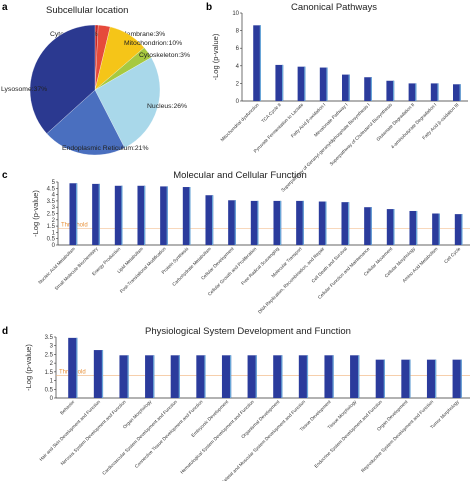  I want to click on x-category-label: Free Radical Scavenging, so click(260, 266).